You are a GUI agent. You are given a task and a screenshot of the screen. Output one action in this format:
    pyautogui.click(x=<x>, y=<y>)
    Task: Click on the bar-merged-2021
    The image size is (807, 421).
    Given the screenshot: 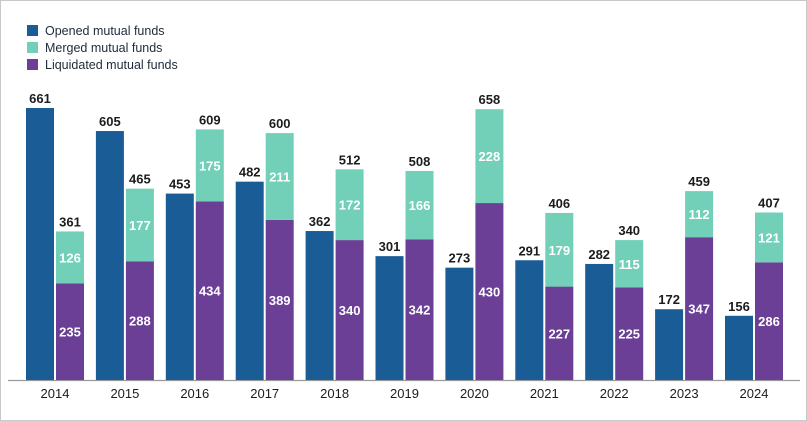 What is the action you would take?
    pyautogui.click(x=559, y=249)
    